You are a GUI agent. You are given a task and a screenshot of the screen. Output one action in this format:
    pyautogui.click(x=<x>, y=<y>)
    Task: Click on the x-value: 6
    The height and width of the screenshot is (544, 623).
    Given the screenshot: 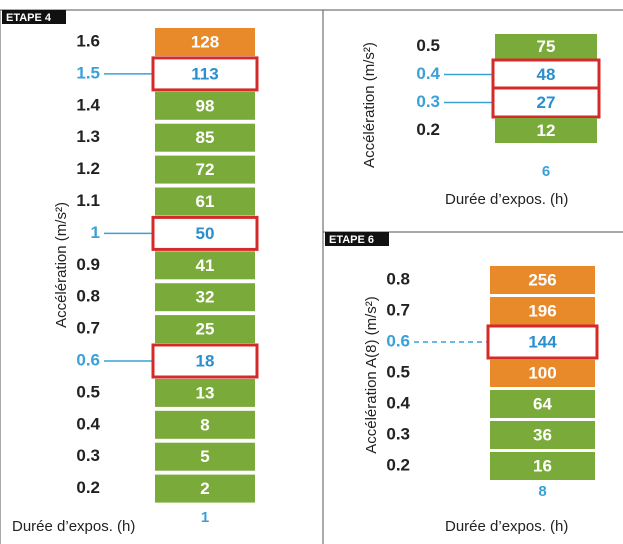 What is the action you would take?
    pyautogui.click(x=546, y=171)
    